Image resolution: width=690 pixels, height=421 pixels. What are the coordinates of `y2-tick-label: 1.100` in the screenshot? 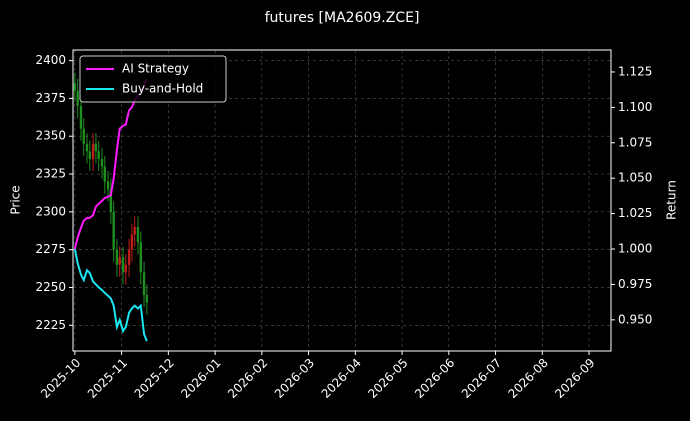 It's located at (635, 107).